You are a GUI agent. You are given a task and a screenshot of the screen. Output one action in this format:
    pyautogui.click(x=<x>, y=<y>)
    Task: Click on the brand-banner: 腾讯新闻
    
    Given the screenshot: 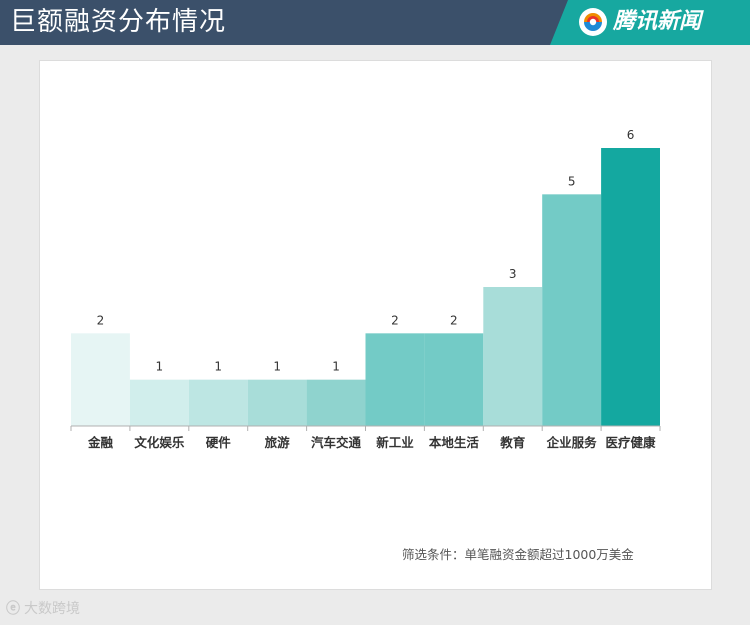 What is the action you would take?
    pyautogui.click(x=650, y=22)
    